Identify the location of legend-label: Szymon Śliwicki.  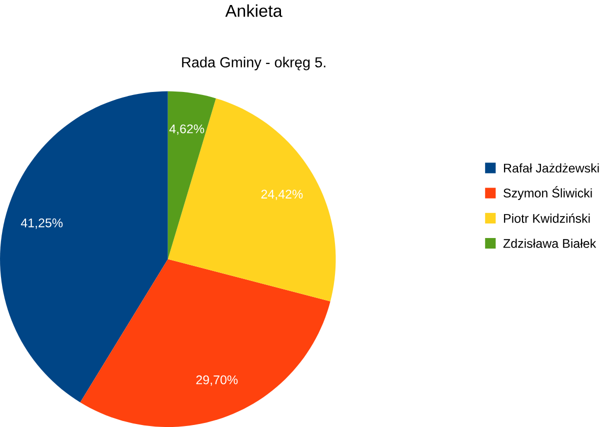
(548, 193).